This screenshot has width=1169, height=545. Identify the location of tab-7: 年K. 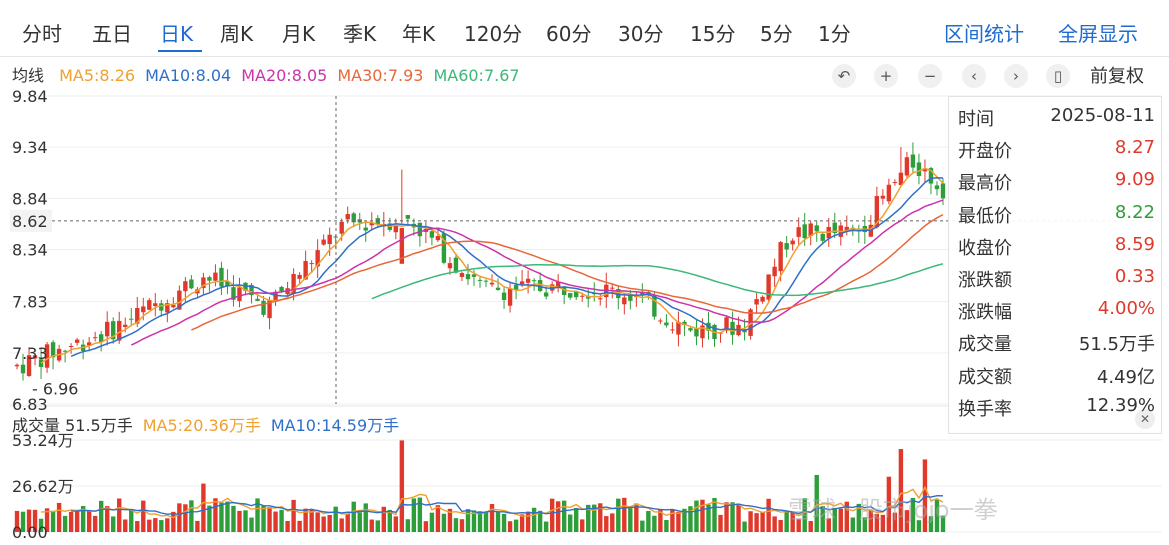
(419, 34).